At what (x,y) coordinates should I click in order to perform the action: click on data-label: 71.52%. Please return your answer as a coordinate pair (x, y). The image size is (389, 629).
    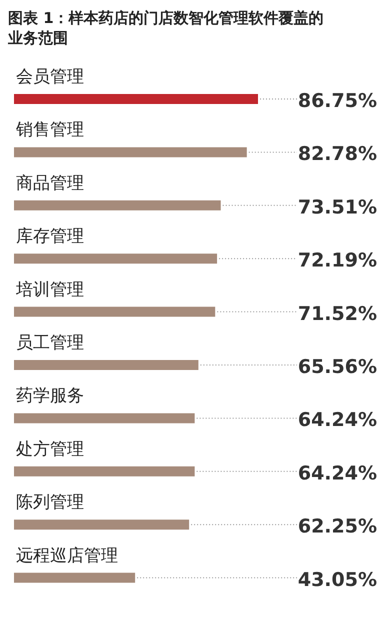
    Looking at the image, I should click on (337, 313).